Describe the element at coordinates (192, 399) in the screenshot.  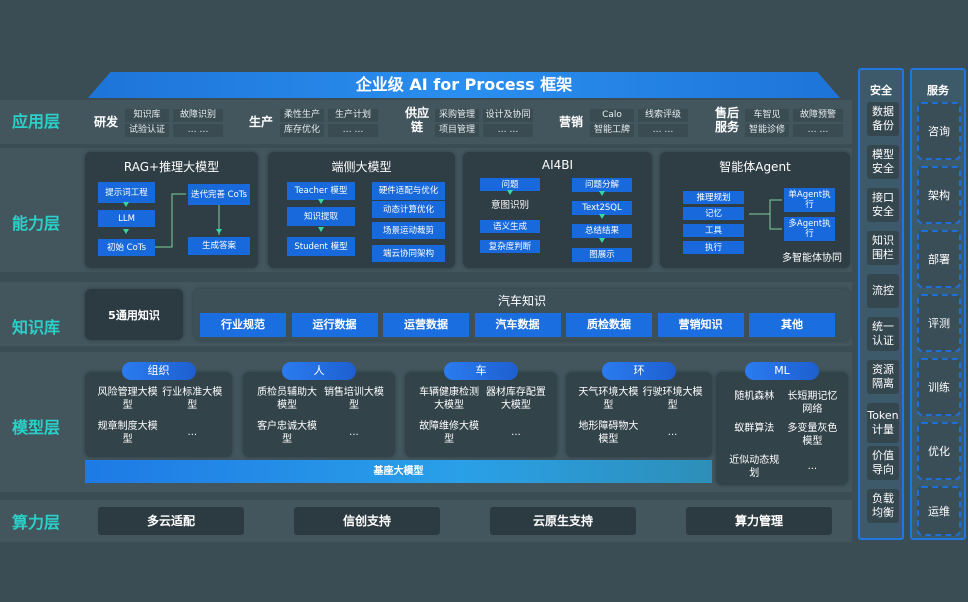
I see `model-item: 行业标准大模型` at that location.